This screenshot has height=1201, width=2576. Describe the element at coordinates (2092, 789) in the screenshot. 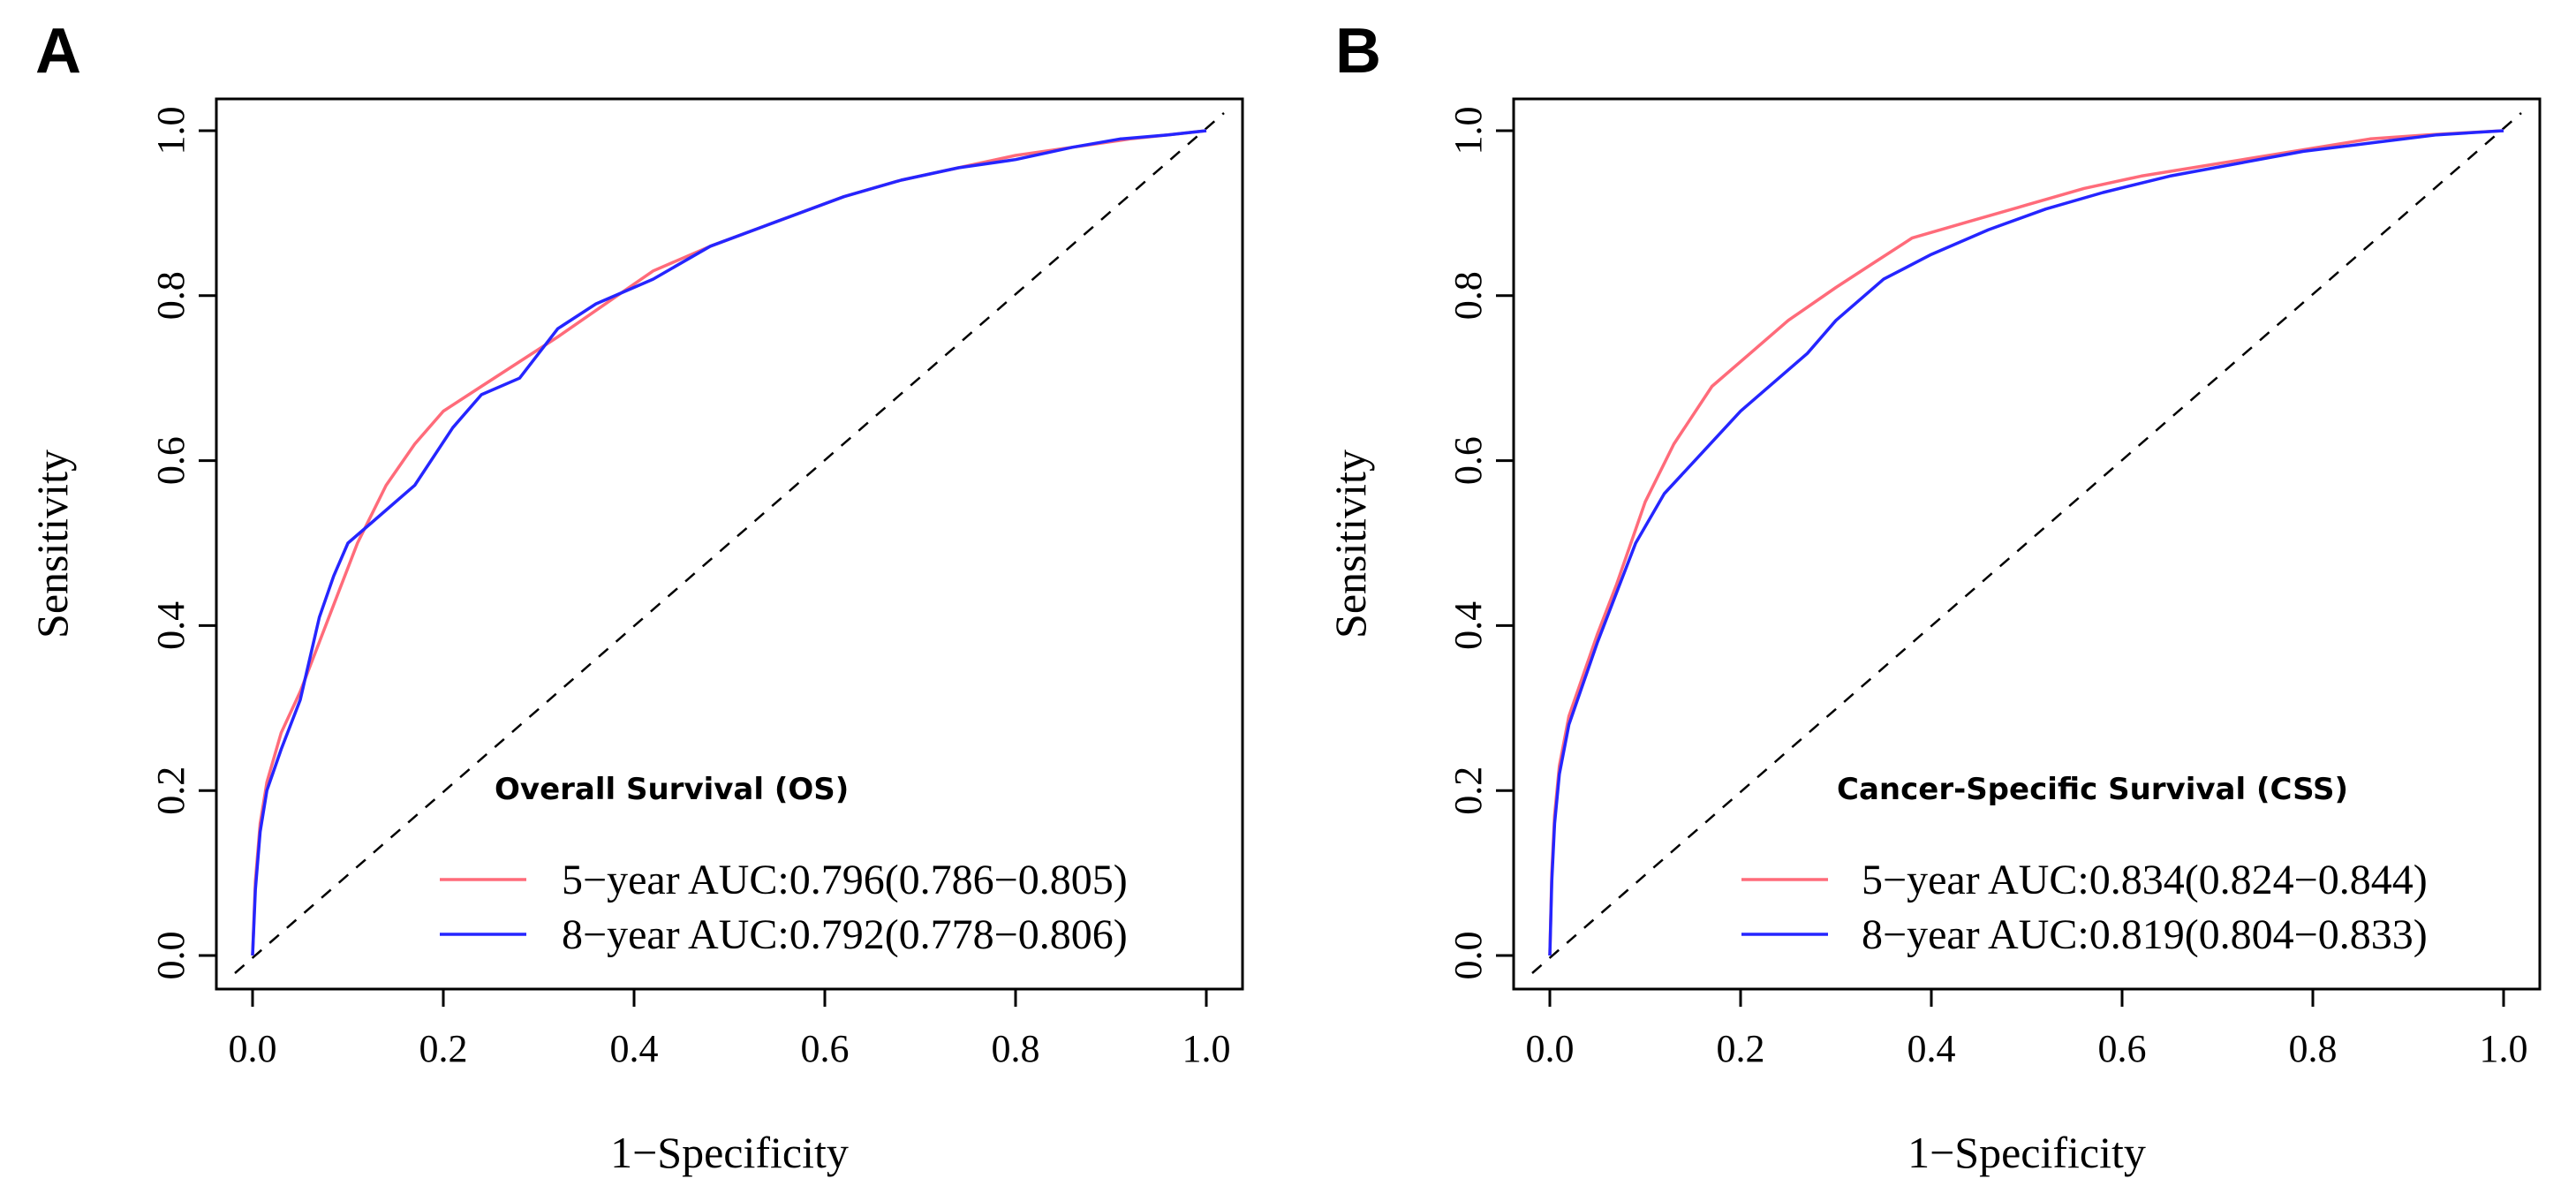

I see `legend-title: Cancer-Specific Survival (CSS)` at that location.